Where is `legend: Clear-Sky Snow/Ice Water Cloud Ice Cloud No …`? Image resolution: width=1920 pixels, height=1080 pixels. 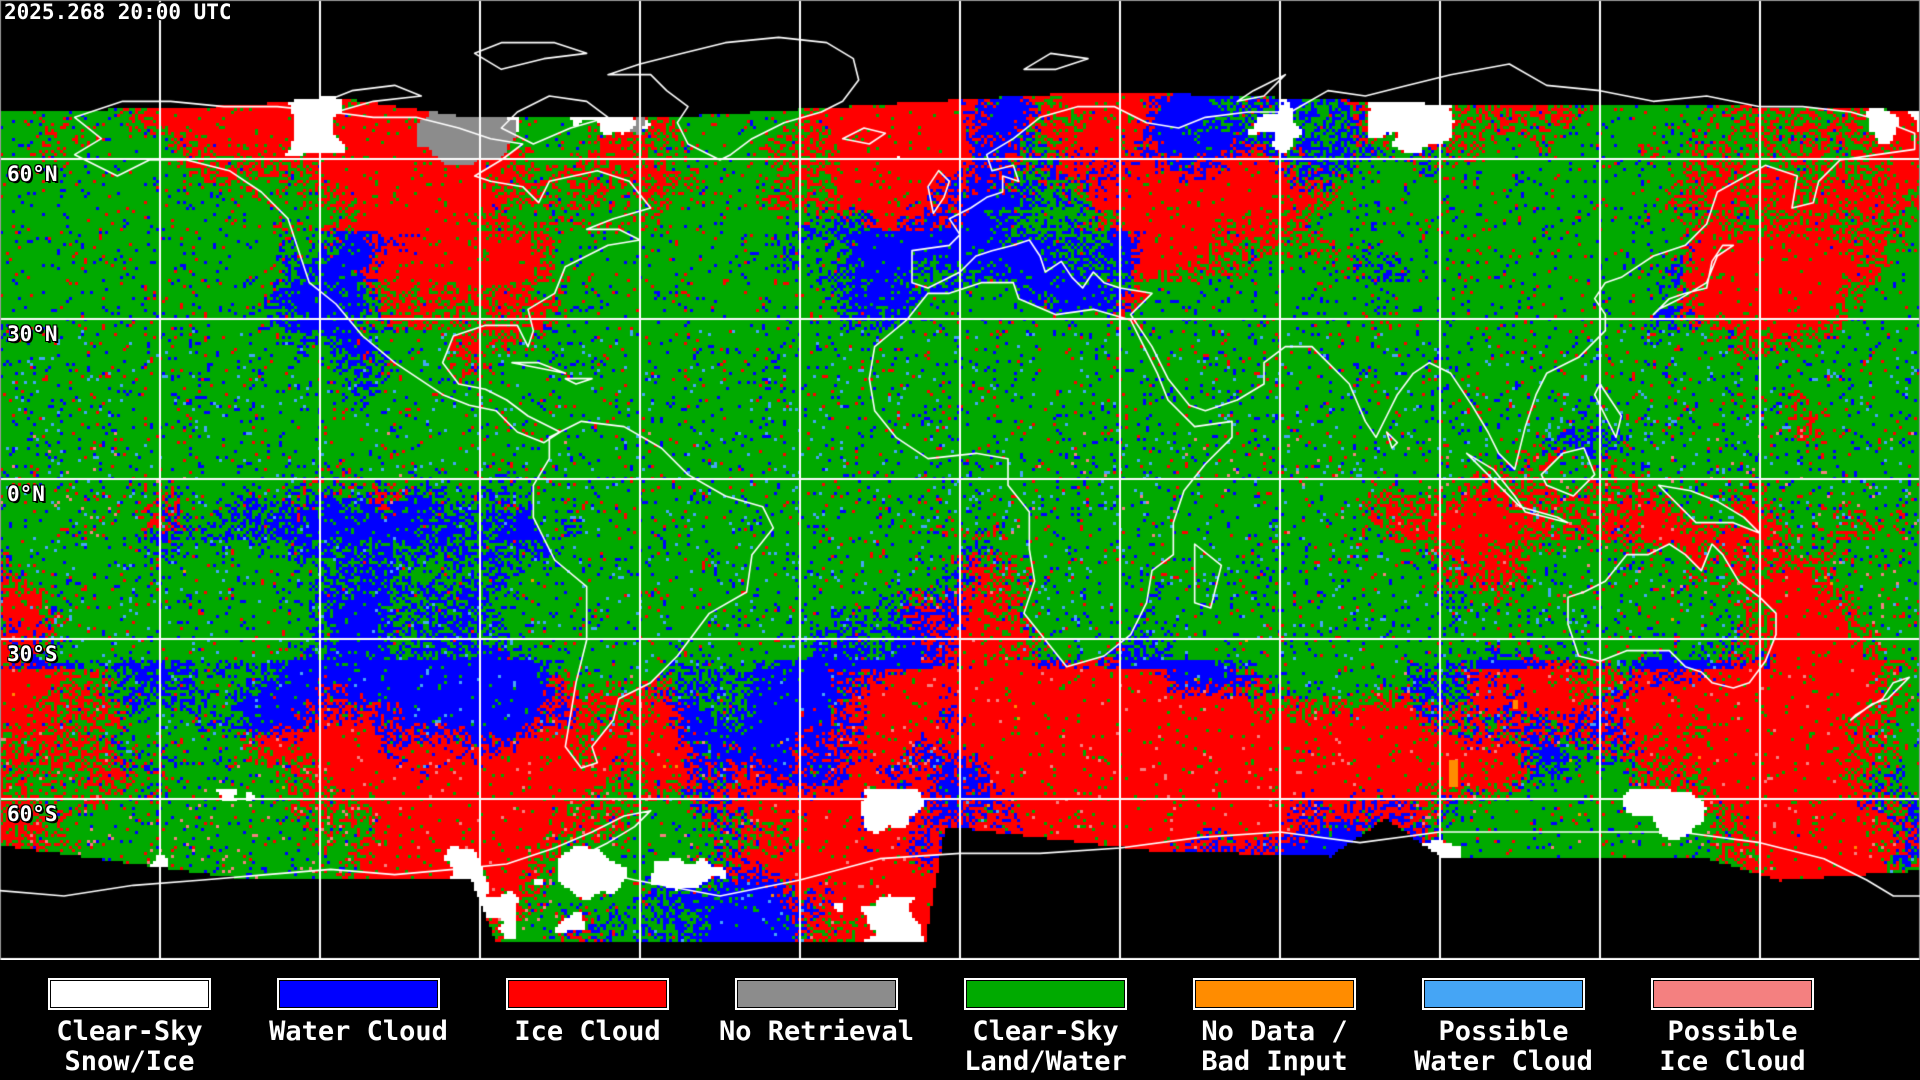
legend: Clear-Sky Snow/Ice Water Cloud Ice Cloud No … is located at coordinates (960, 1020).